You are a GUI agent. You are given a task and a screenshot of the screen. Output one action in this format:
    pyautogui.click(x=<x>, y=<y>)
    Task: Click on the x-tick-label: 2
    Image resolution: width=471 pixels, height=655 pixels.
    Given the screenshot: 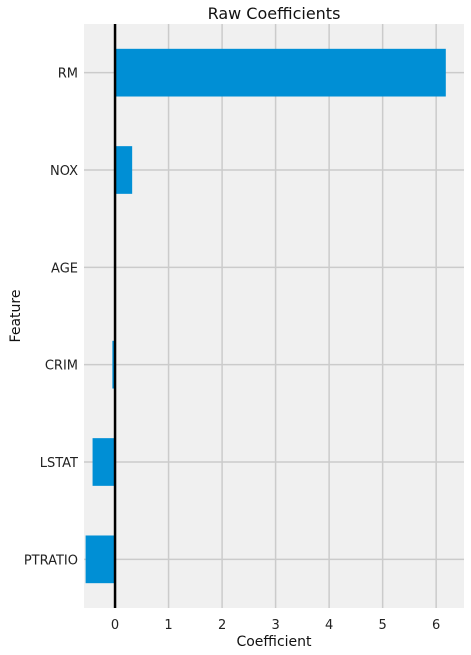 What is the action you would take?
    pyautogui.click(x=222, y=625)
    